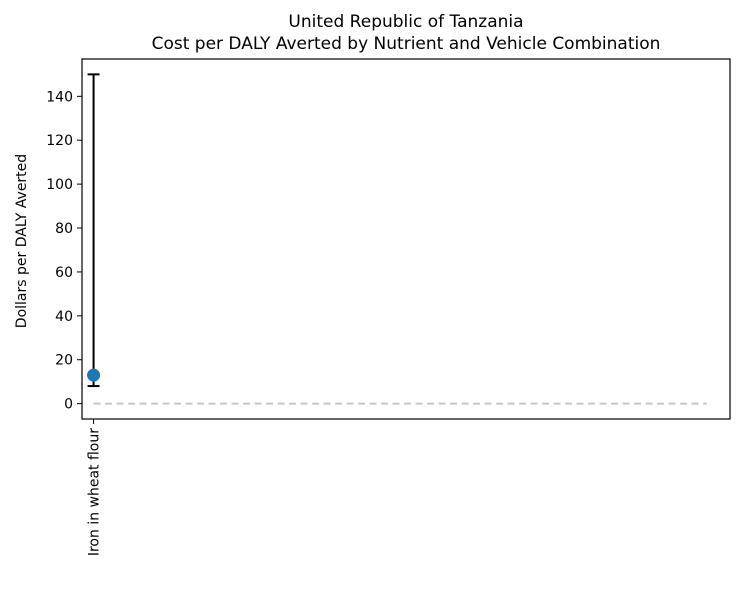  Describe the element at coordinates (59, 185) in the screenshot. I see `y-tick-label: 100` at that location.